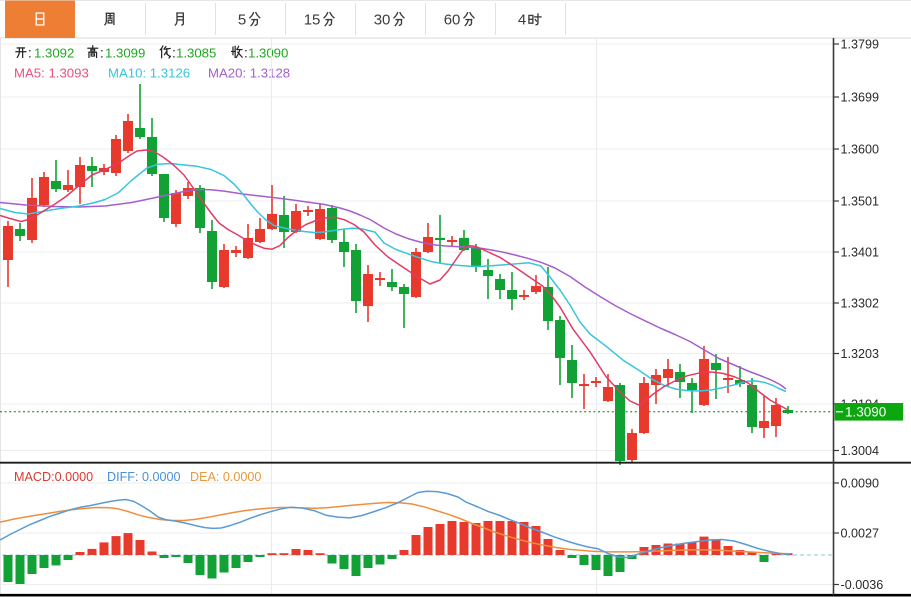  What do you see at coordinates (249, 73) in the screenshot?
I see `svg-text: MA20: 1.3128` at bounding box center [249, 73].